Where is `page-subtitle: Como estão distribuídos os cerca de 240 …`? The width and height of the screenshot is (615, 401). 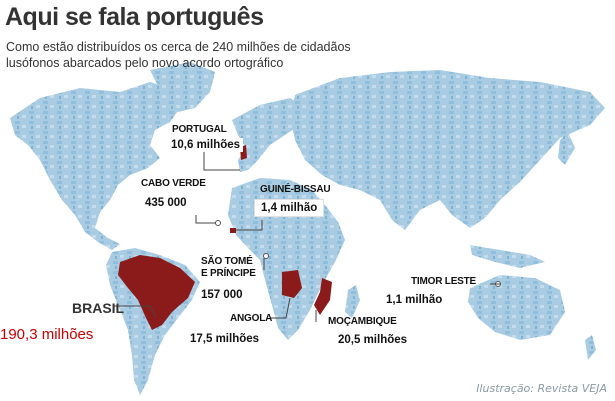
page-subtitle: Como estão distribuídos os cerca de 240 … is located at coordinates (178, 55).